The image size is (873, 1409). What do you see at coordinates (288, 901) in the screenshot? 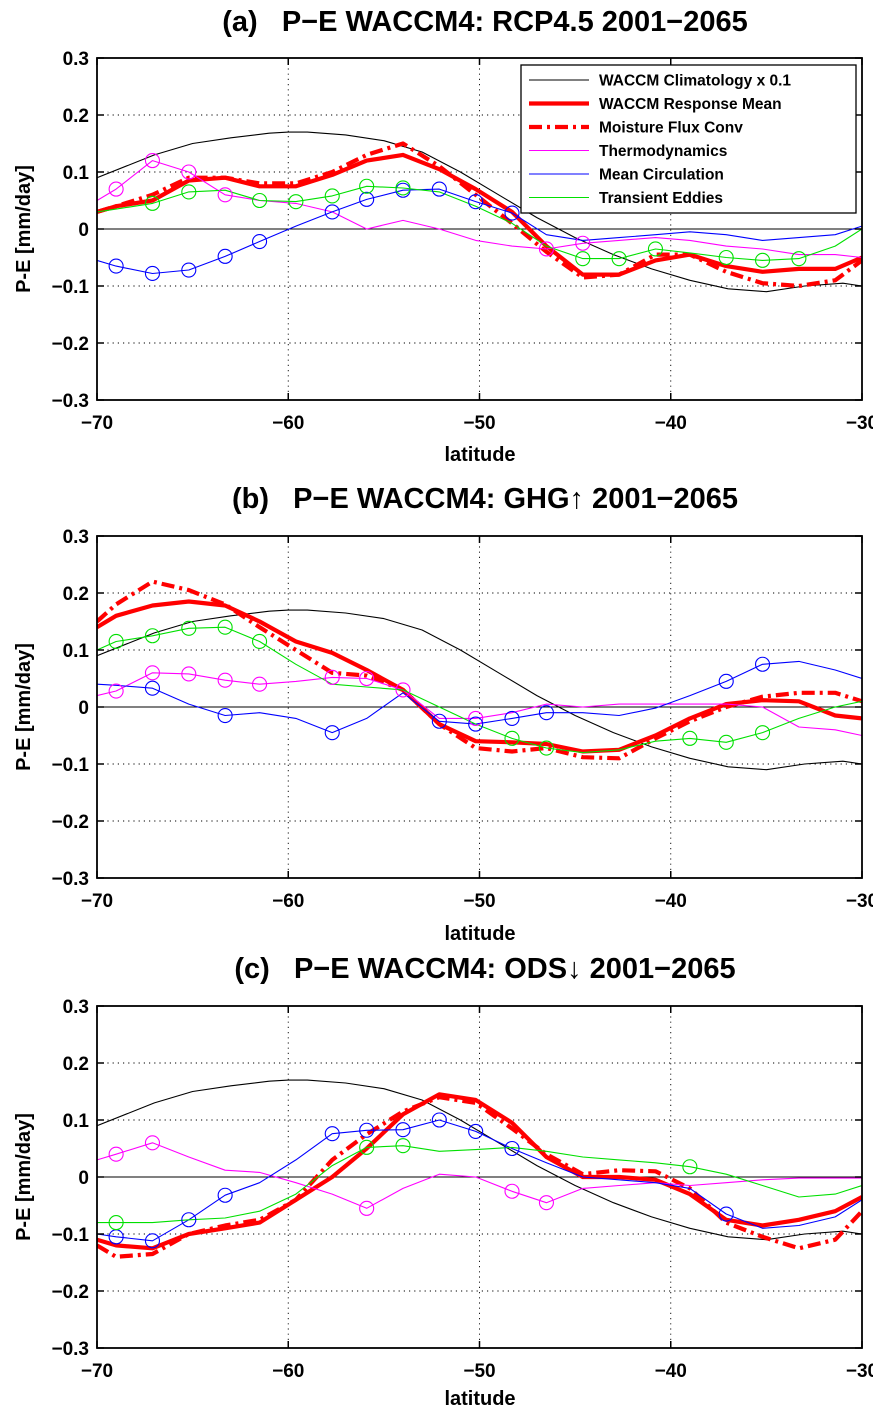
I see `x-tick-label: −60` at bounding box center [288, 901].